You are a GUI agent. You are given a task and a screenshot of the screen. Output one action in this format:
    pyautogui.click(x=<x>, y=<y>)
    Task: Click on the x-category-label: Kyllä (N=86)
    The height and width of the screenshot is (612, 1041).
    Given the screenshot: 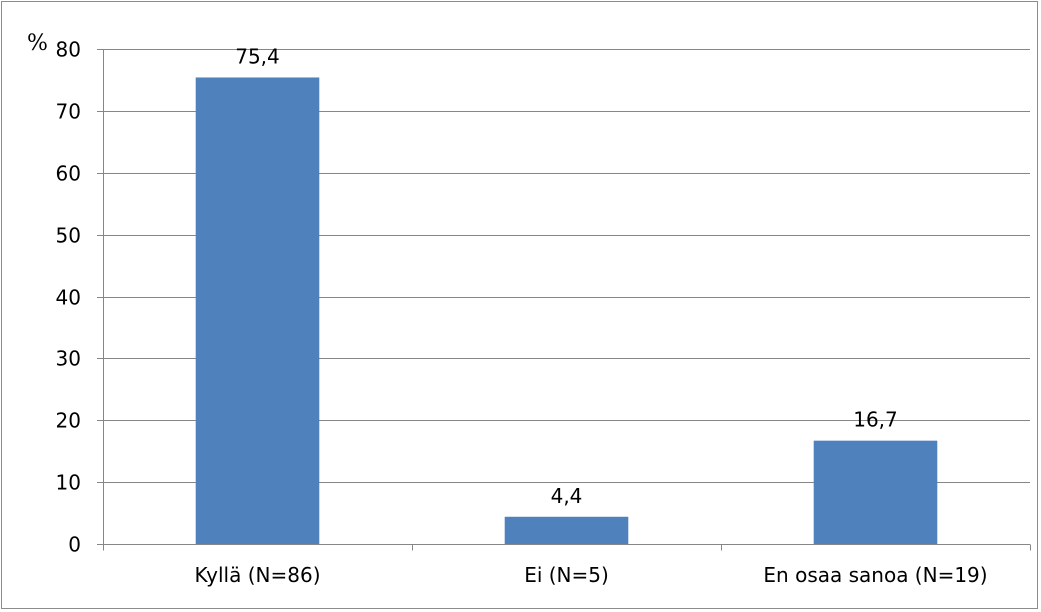 What is the action you would take?
    pyautogui.click(x=258, y=575)
    